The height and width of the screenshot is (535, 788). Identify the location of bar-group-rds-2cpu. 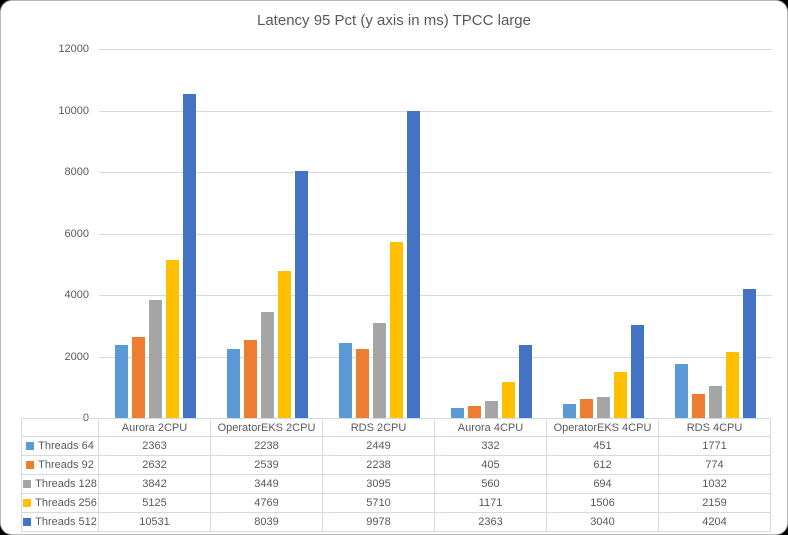
(379, 233).